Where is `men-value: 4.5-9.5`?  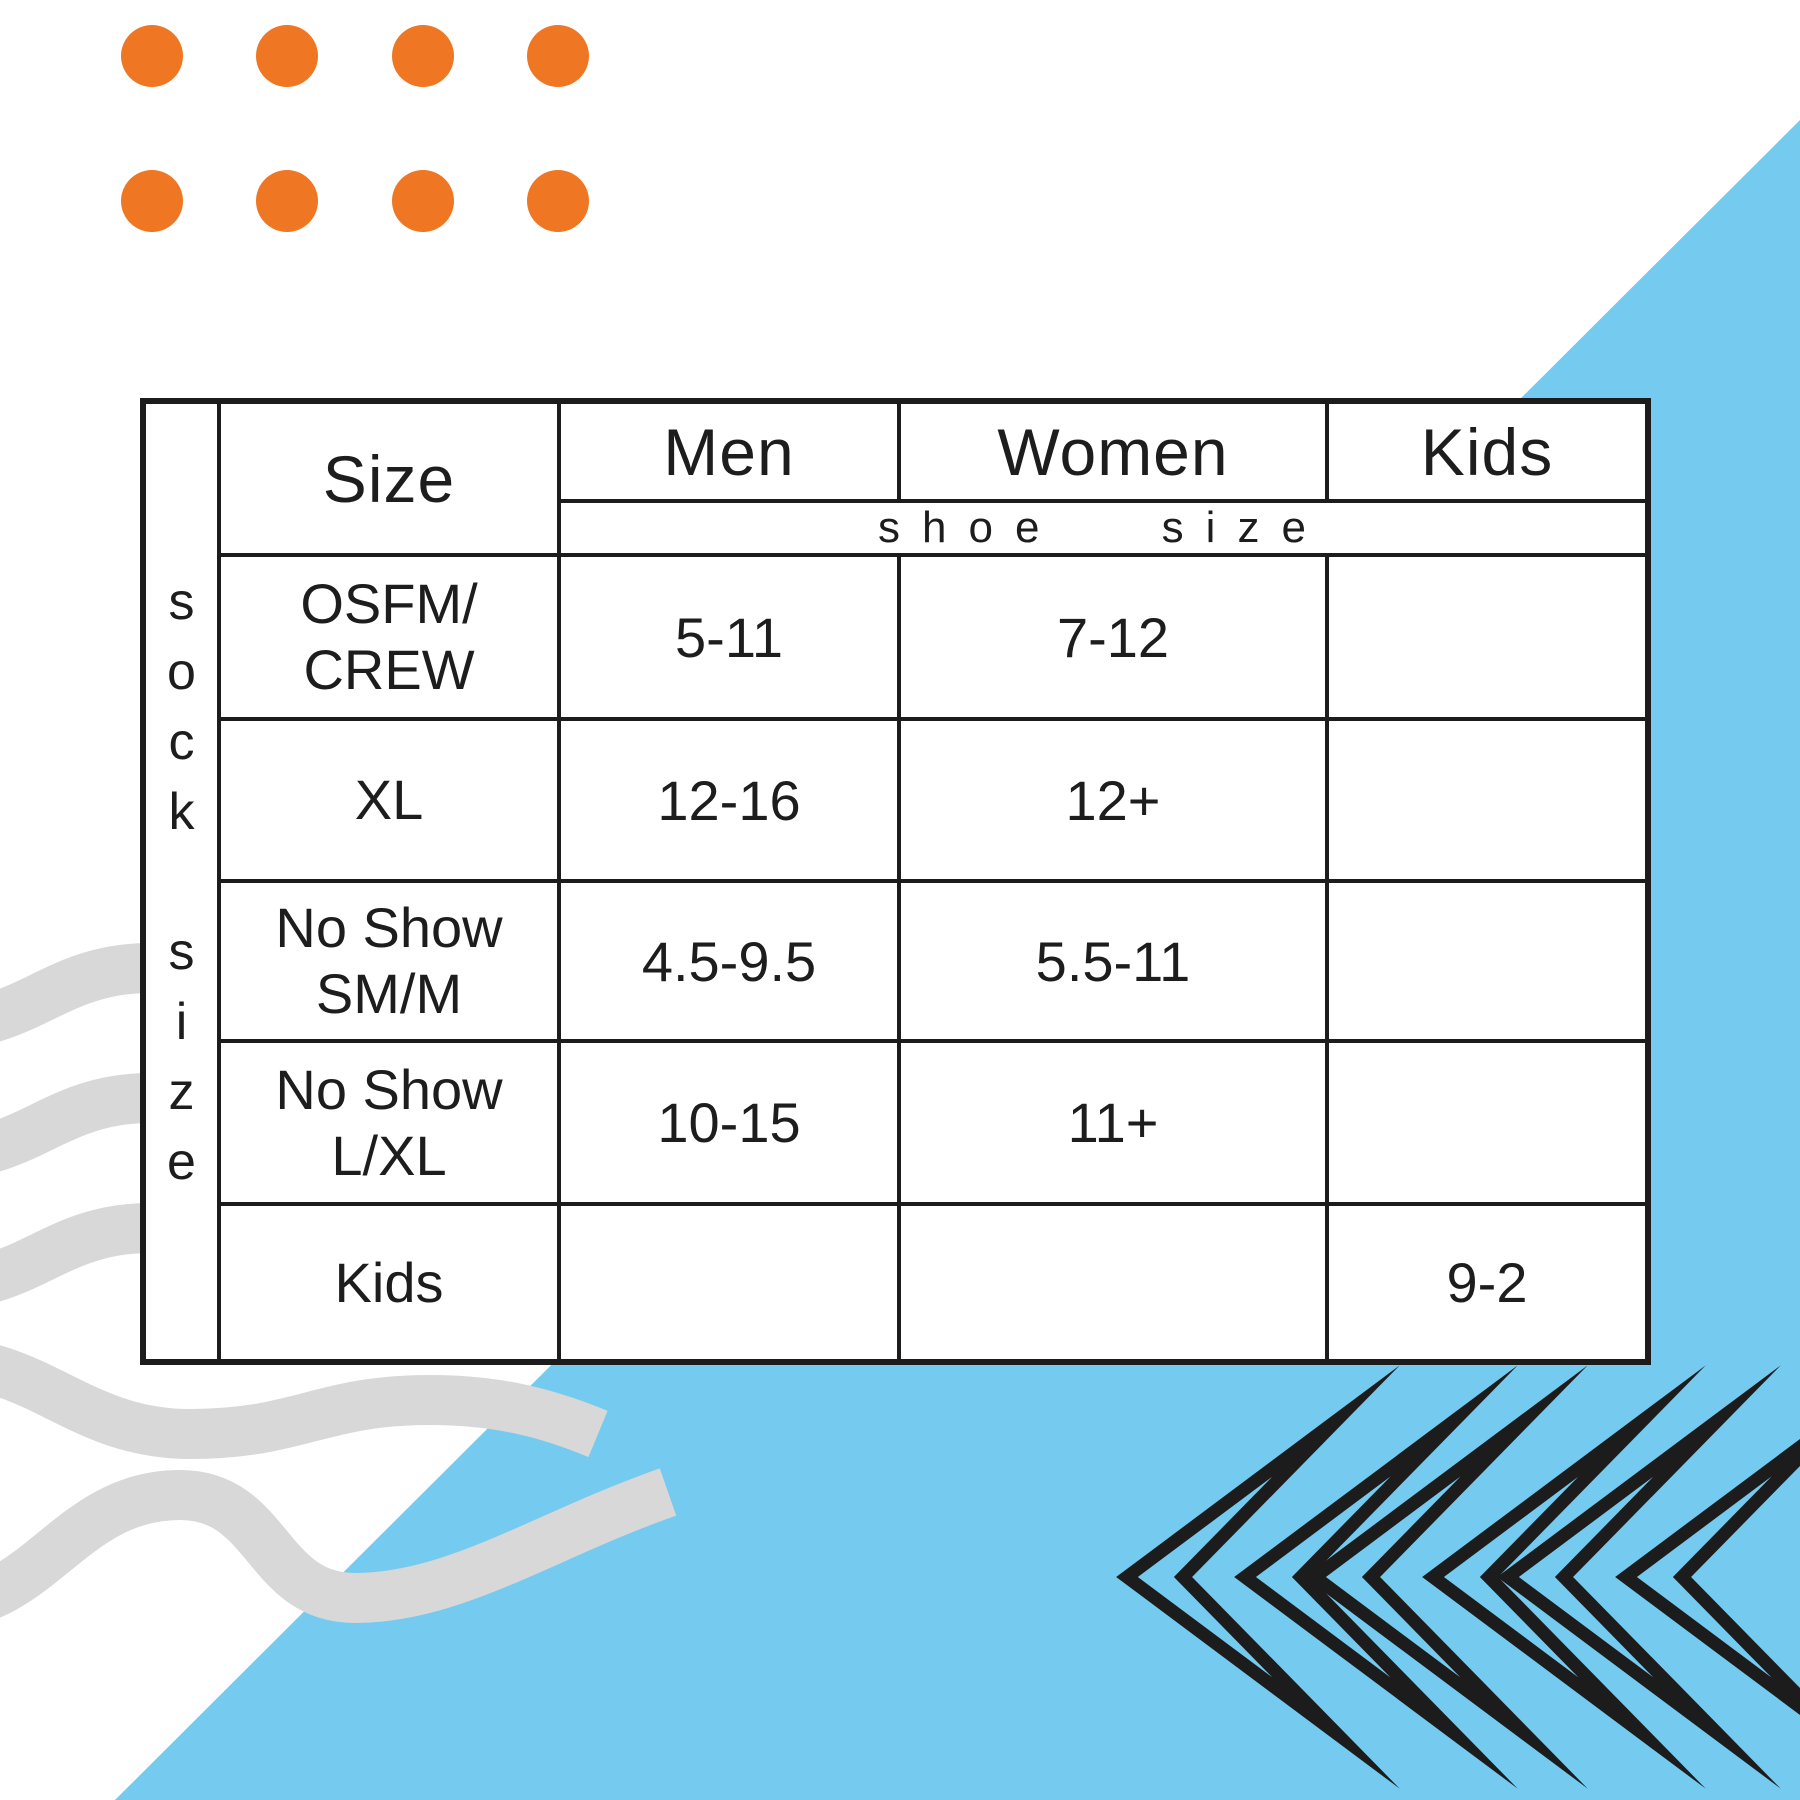
men-value: 4.5-9.5 is located at coordinates (729, 961).